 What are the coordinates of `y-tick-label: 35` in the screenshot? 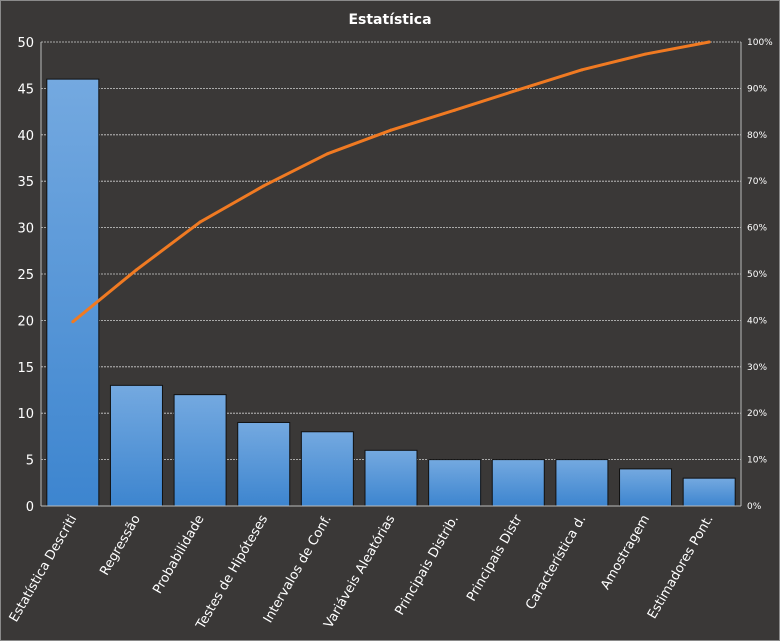 It's located at (25, 182).